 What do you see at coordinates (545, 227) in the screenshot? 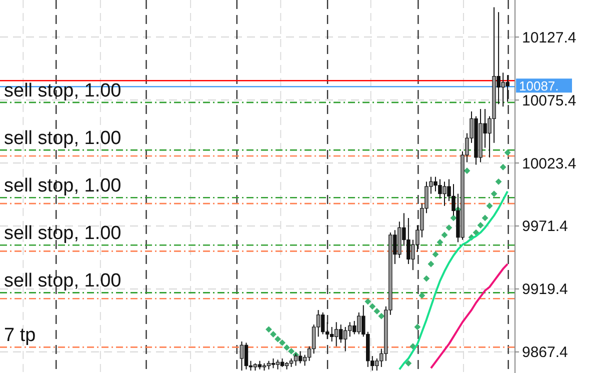
I see `y-tick-label: 9971.4` at bounding box center [545, 227].